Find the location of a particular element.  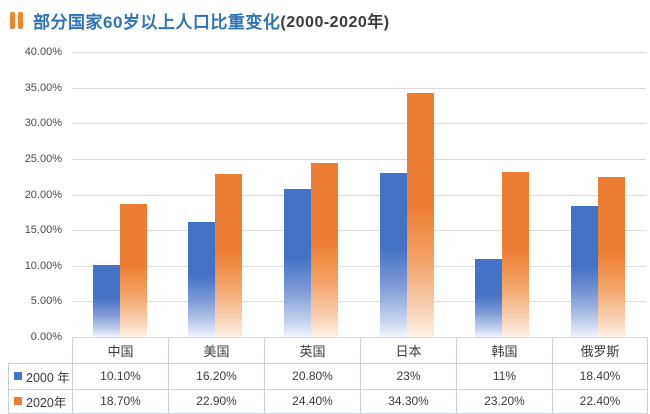

y-tick-label: 40.00% is located at coordinates (43, 52).